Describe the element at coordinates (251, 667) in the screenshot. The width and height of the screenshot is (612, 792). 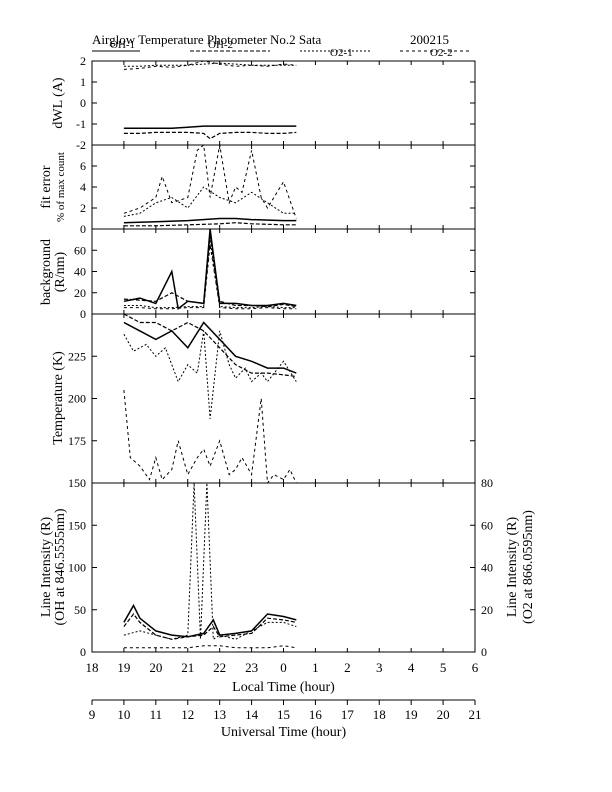
I see `local-time-tick-label: 23` at that location.